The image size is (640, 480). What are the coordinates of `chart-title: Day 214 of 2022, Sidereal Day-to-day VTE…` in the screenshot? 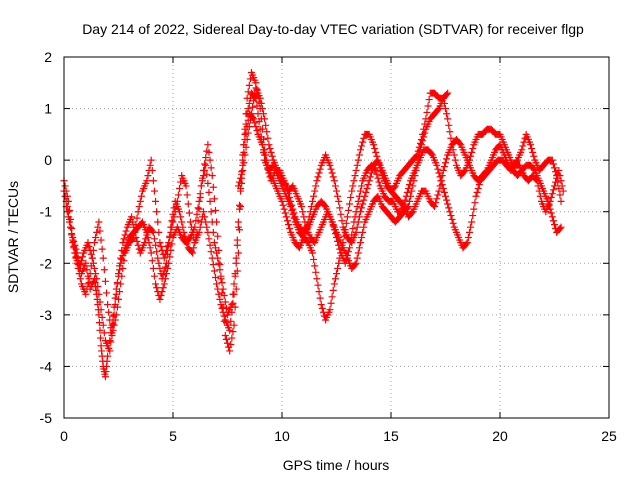 It's located at (333, 29).